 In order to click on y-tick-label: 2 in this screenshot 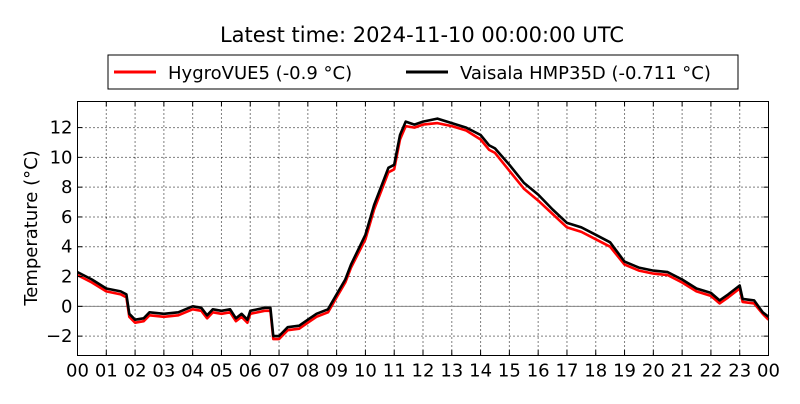, I will do `click(66, 277)`.